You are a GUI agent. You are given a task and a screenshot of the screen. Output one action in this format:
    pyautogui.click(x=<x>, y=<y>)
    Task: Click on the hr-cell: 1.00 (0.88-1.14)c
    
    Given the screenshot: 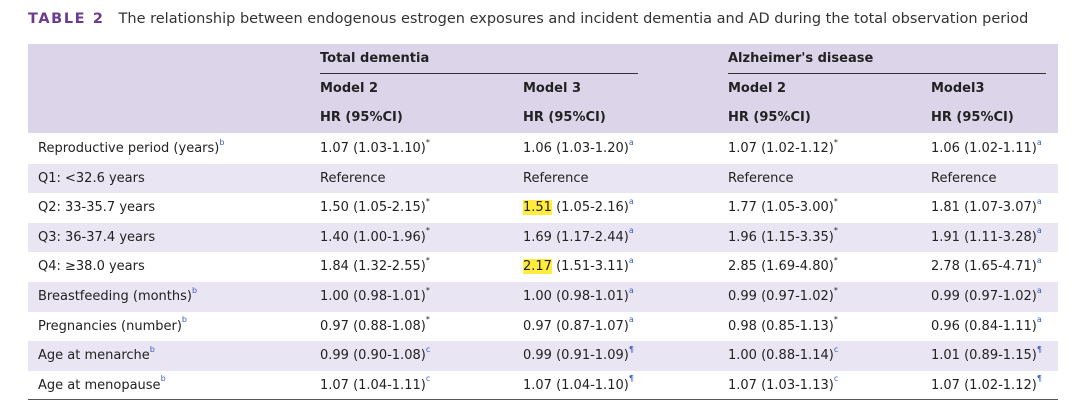 What is the action you would take?
    pyautogui.click(x=783, y=356)
    